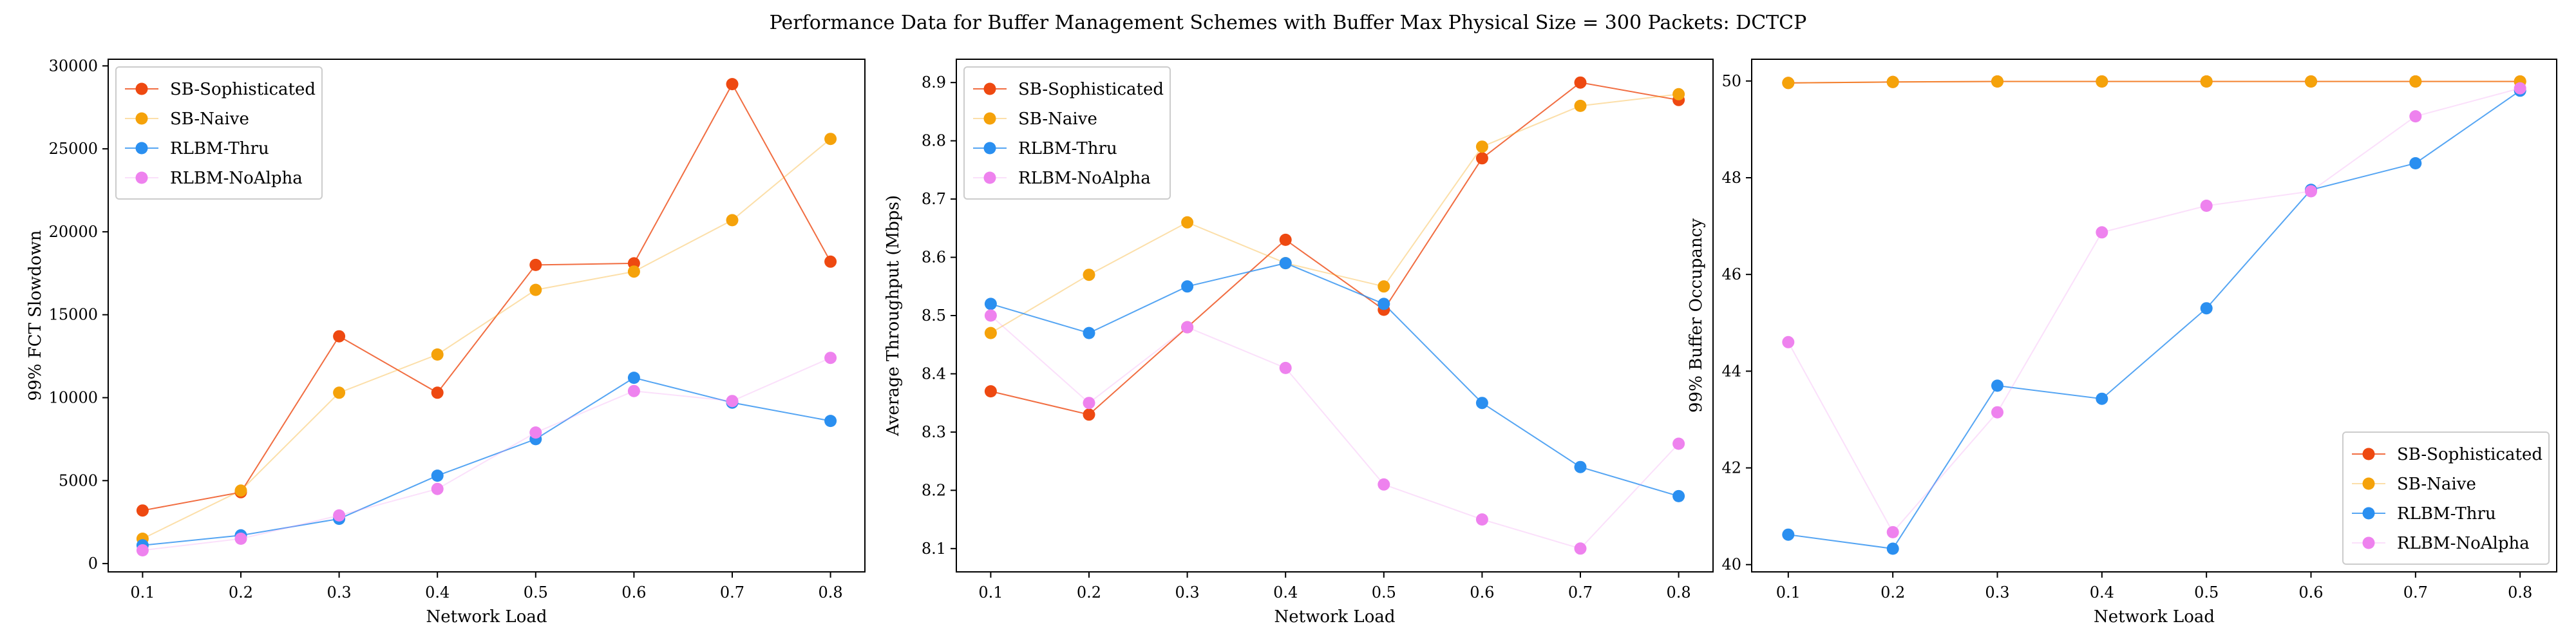 The width and height of the screenshot is (2576, 644). Describe the element at coordinates (934, 199) in the screenshot. I see `y-tick-label: 8.7` at that location.